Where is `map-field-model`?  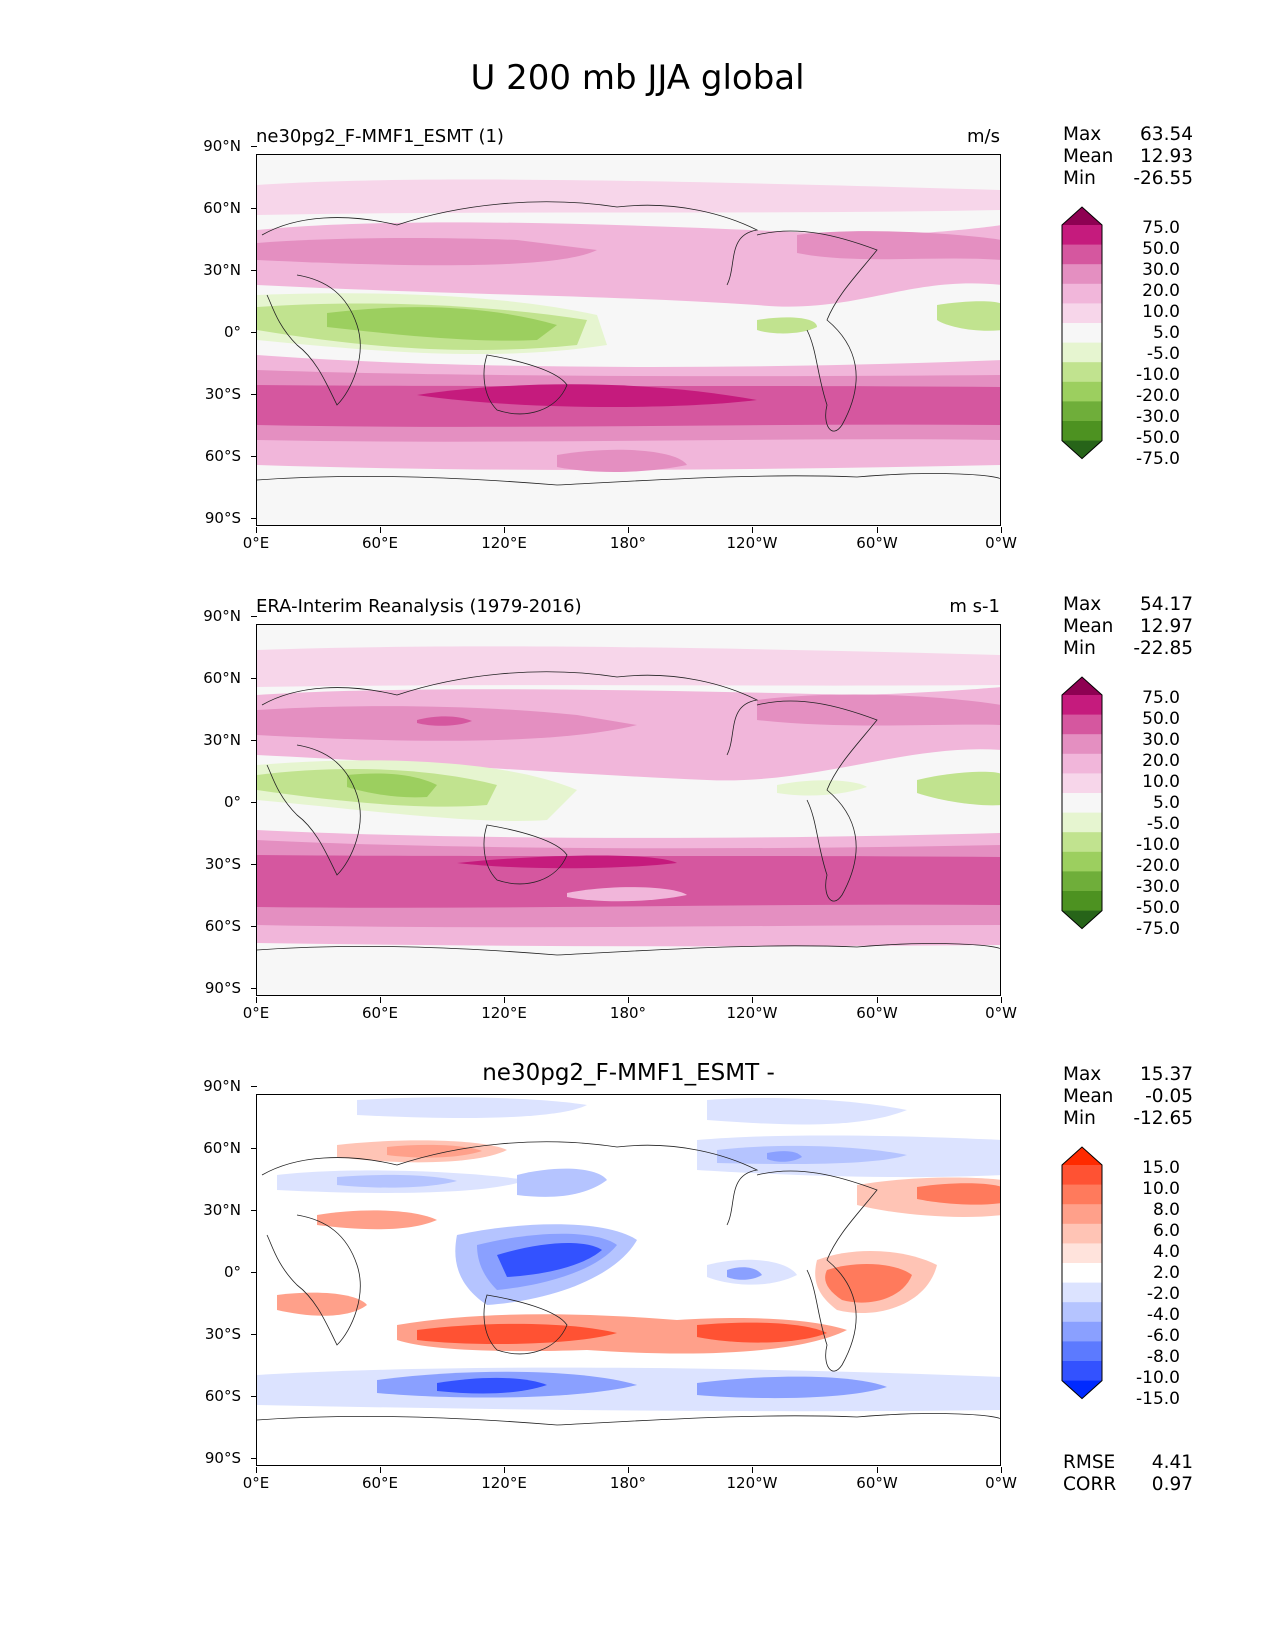
map-field-model is located at coordinates (628, 340).